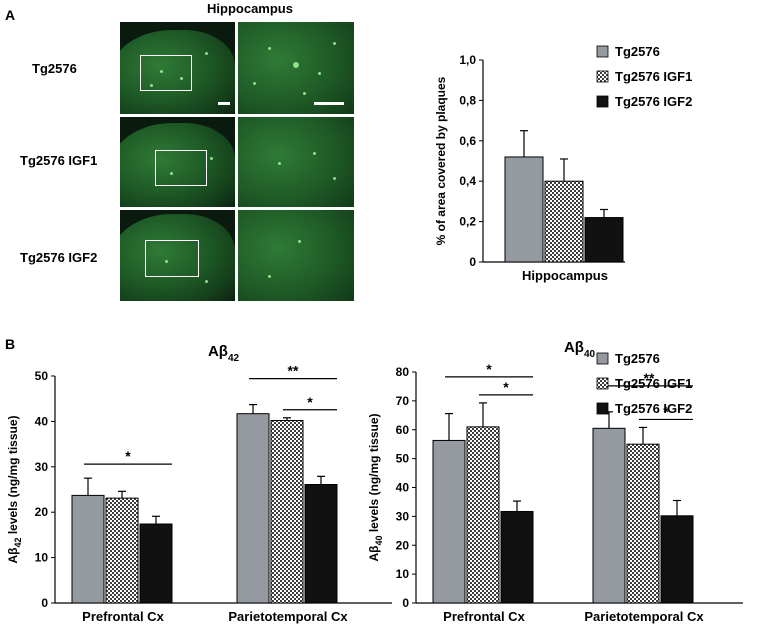  What do you see at coordinates (403, 372) in the screenshot?
I see `y-tick-label: 80` at bounding box center [403, 372].